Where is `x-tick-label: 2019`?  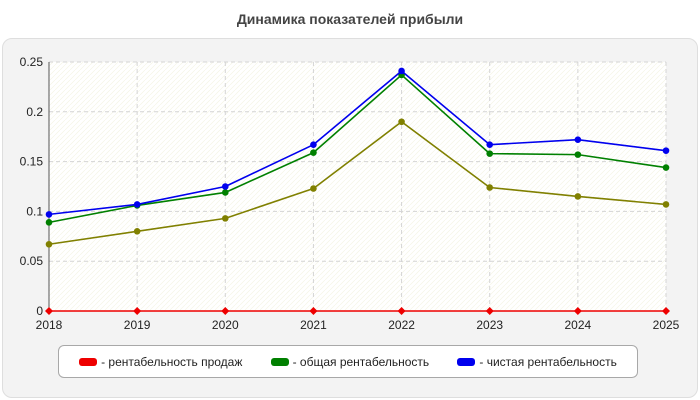
x-tick-label: 2019 is located at coordinates (137, 325).